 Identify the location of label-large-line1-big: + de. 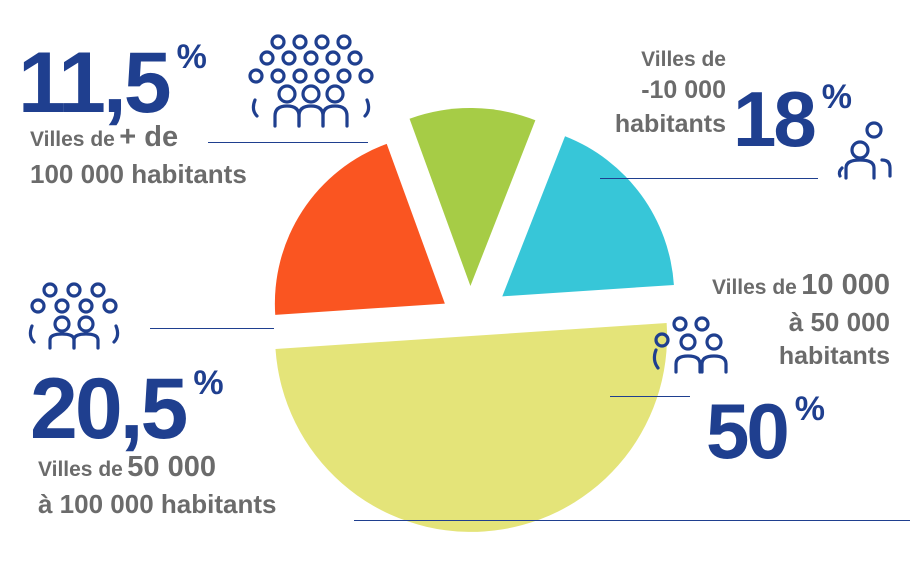
(149, 137).